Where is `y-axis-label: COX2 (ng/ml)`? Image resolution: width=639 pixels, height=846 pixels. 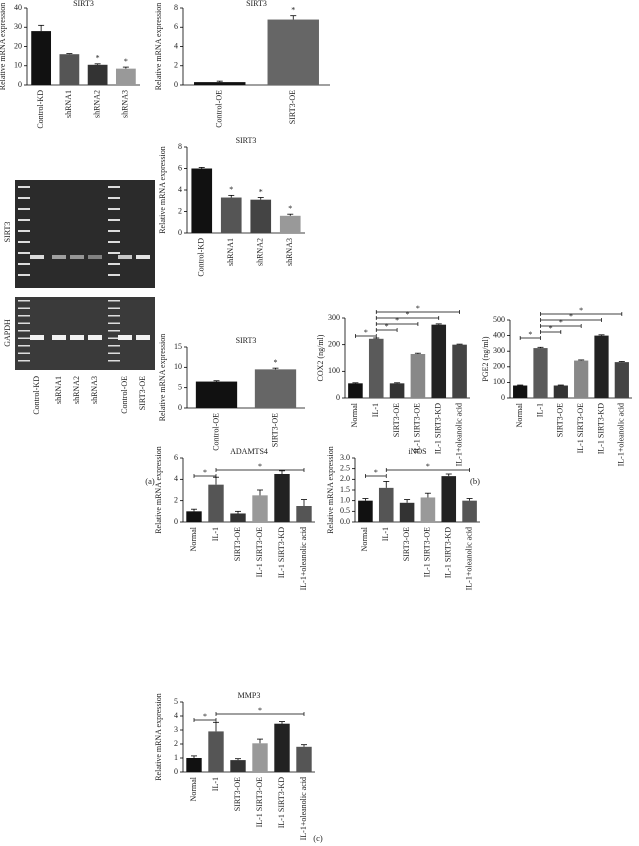 y-axis-label: COX2 (ng/ml) is located at coordinates (320, 357).